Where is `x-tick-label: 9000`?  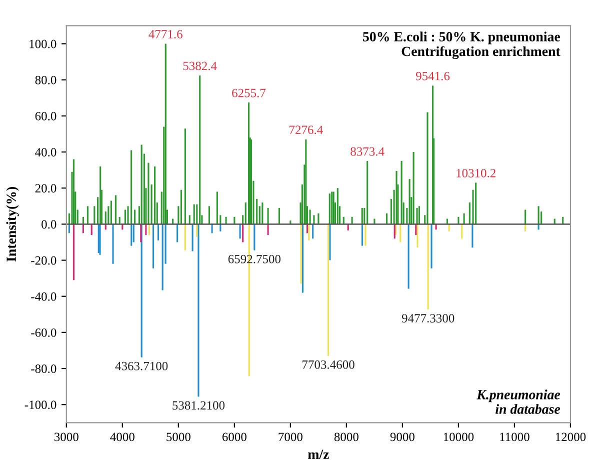 x-tick-label: 9000 is located at coordinates (402, 437).